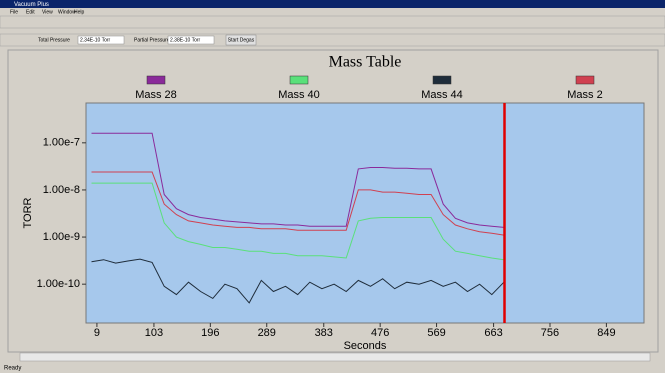  Describe the element at coordinates (30, 12) in the screenshot. I see `menu-item: Edit` at that location.